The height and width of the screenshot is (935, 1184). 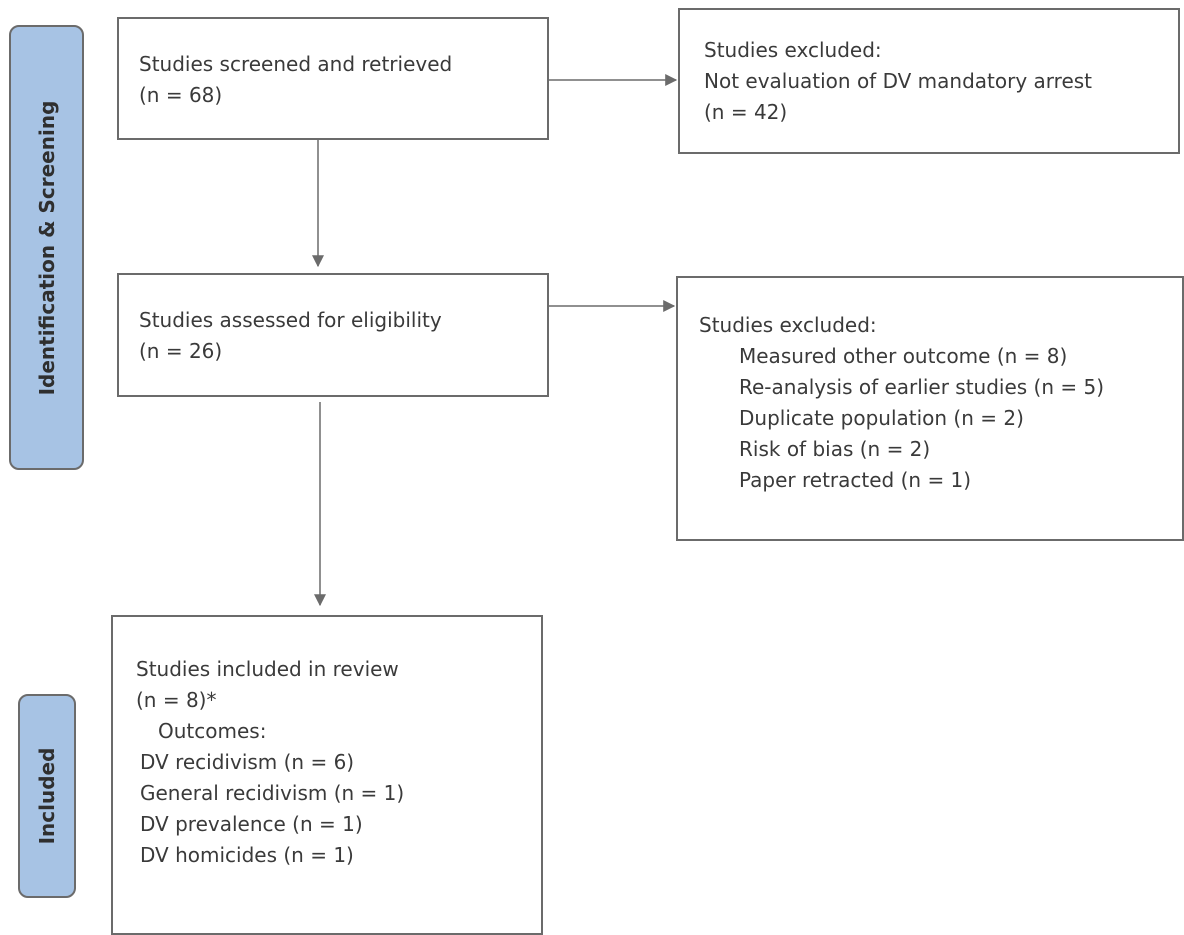 What do you see at coordinates (46, 247) in the screenshot?
I see `stage-identification-screening: Identification & Screening` at bounding box center [46, 247].